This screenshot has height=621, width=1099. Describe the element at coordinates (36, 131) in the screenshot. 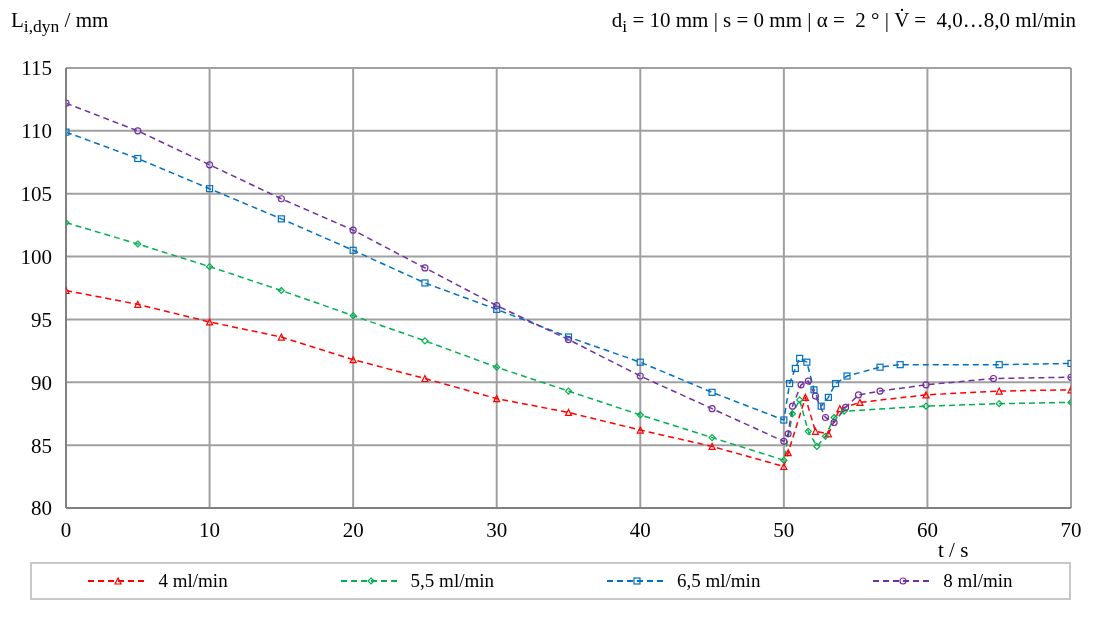

I see `y-tick-label: 110` at that location.